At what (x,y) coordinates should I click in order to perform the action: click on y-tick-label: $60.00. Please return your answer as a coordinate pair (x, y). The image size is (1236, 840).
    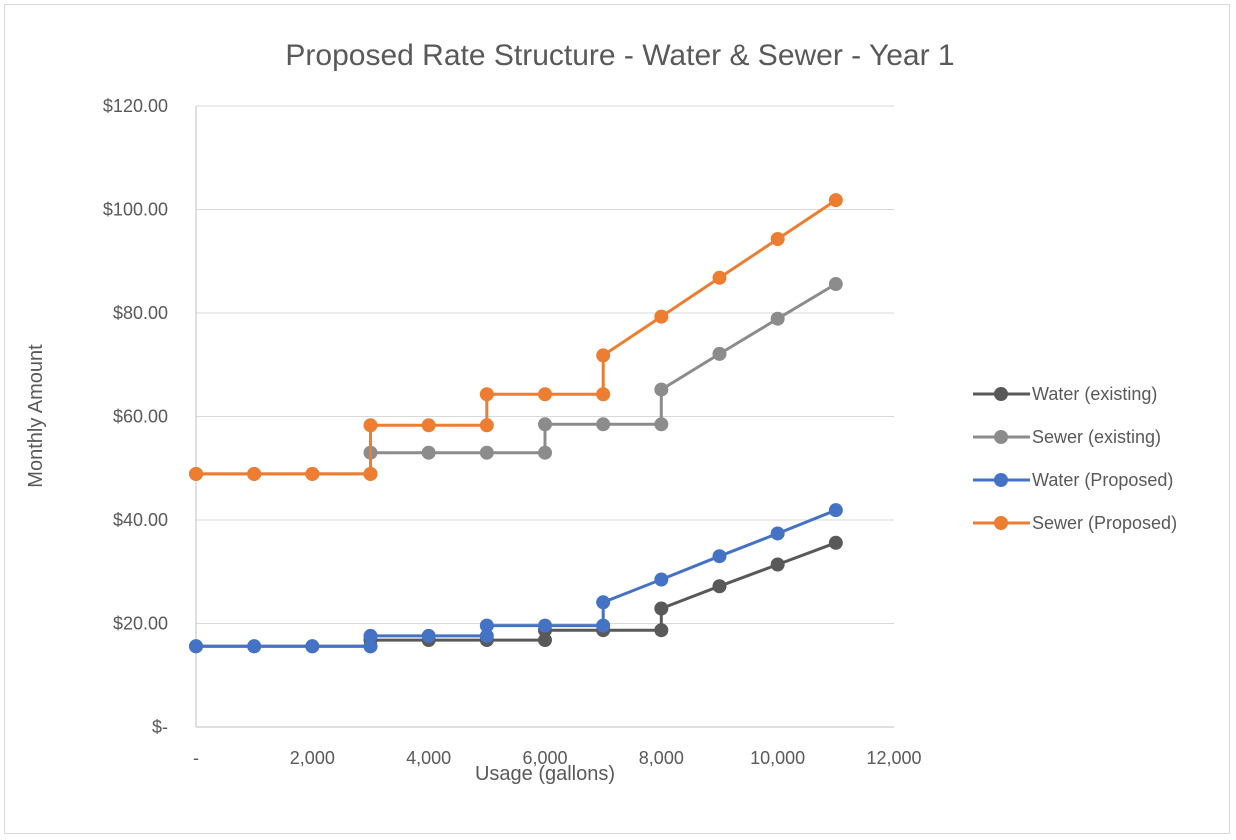
    Looking at the image, I should click on (140, 417).